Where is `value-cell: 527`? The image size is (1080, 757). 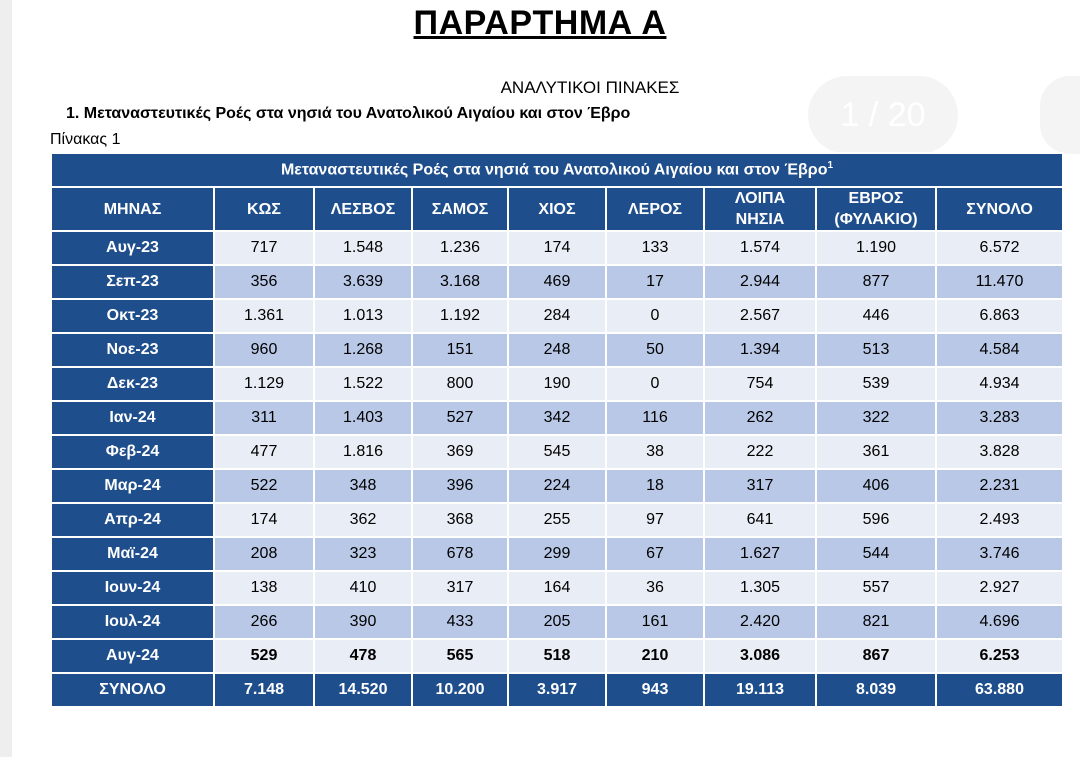 value-cell: 527 is located at coordinates (460, 418).